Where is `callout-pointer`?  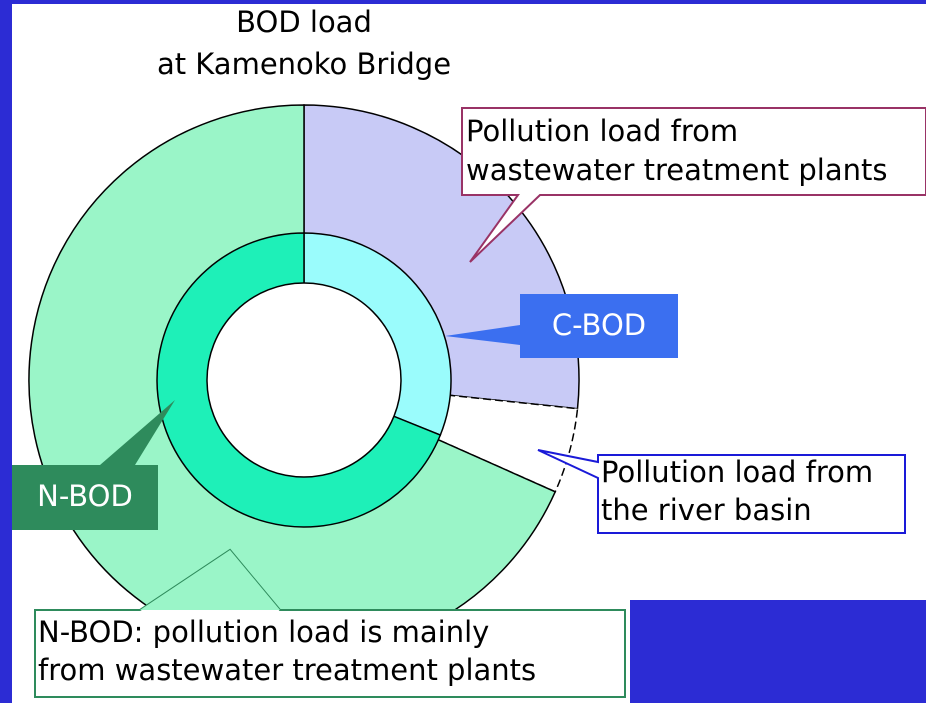
callout-pointer is located at coordinates (210, 580).